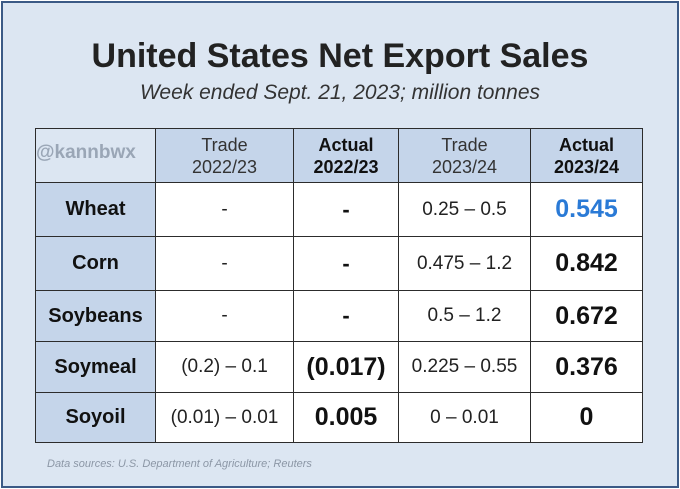 The height and width of the screenshot is (489, 680). What do you see at coordinates (346, 367) in the screenshot?
I see `cell-actual-2022-23: (0.017)` at bounding box center [346, 367].